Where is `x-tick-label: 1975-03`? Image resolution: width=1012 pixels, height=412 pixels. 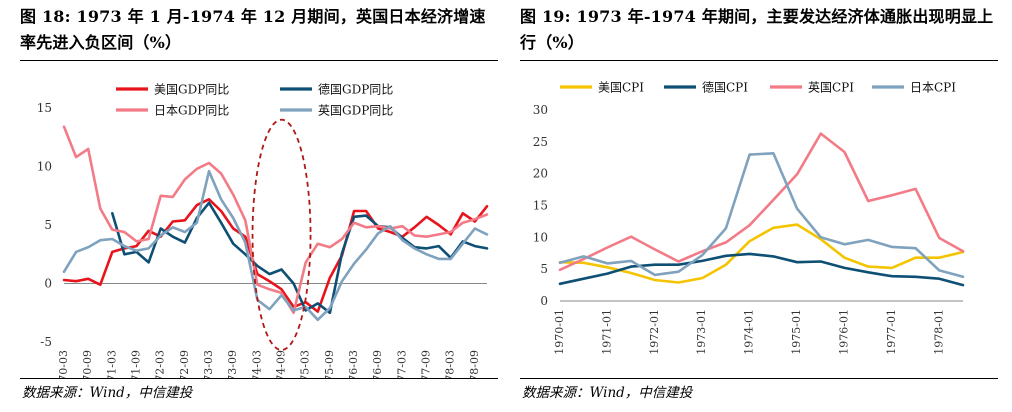
x-tick-label: 1975-03 is located at coordinates (305, 364).